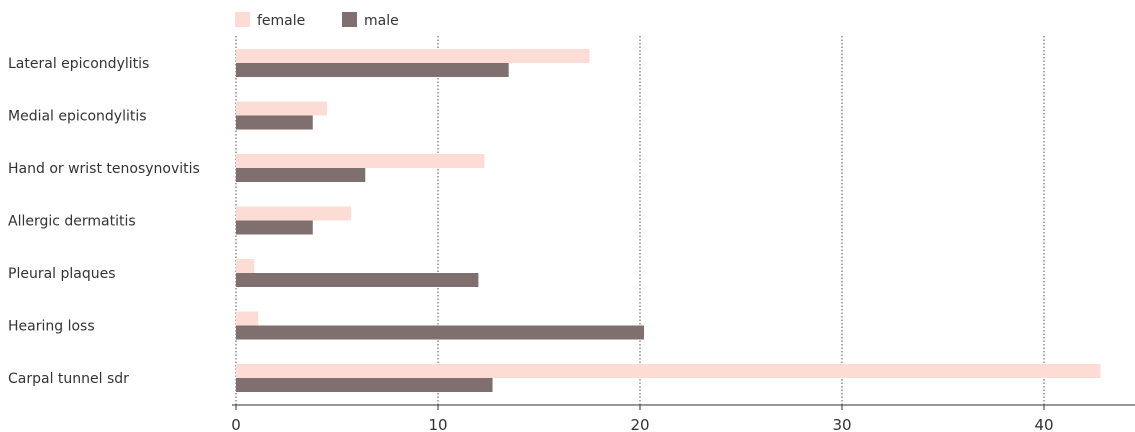  Describe the element at coordinates (68, 379) in the screenshot. I see `category-label: Carpal tunnel sdr` at that location.